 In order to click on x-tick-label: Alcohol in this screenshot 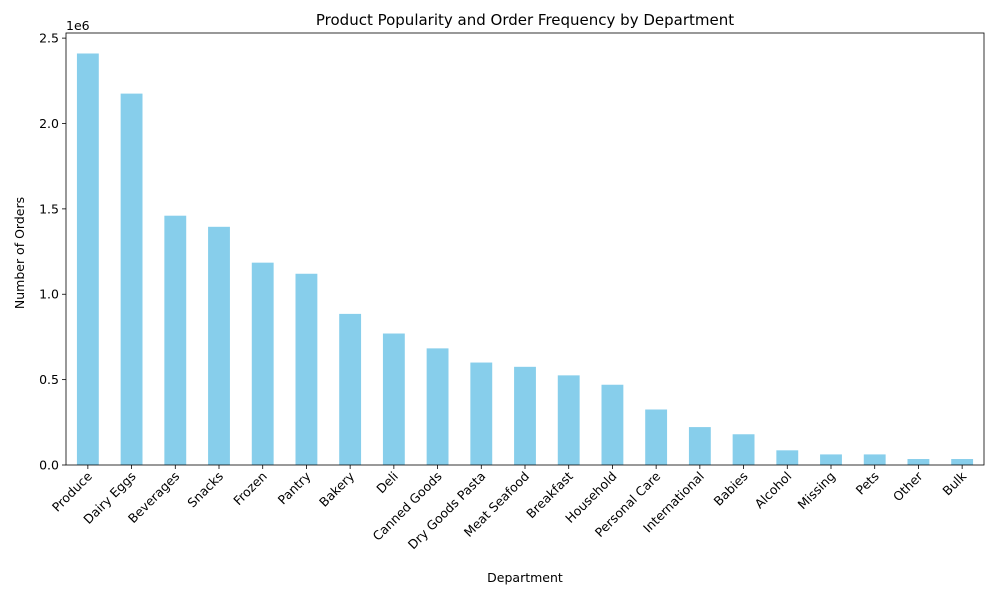, I will do `click(773, 490)`.